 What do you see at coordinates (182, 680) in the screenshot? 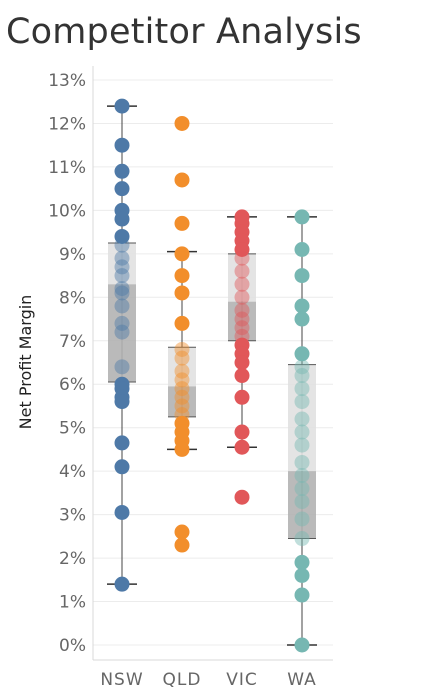
I see `x-category-label: QLD` at bounding box center [182, 680].